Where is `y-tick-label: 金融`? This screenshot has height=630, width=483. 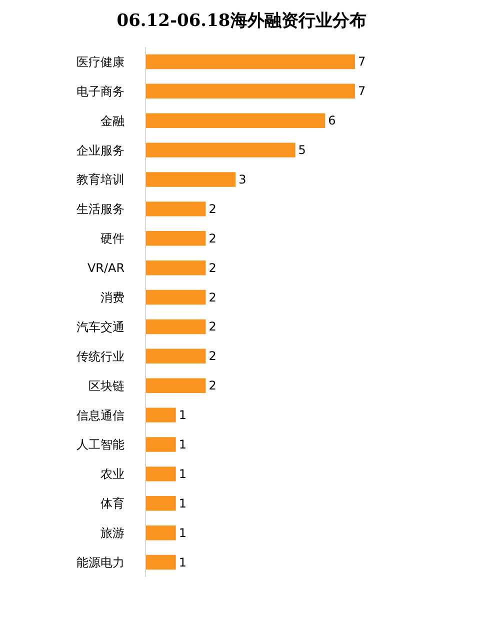
y-tick-label: 金融 is located at coordinates (112, 121).